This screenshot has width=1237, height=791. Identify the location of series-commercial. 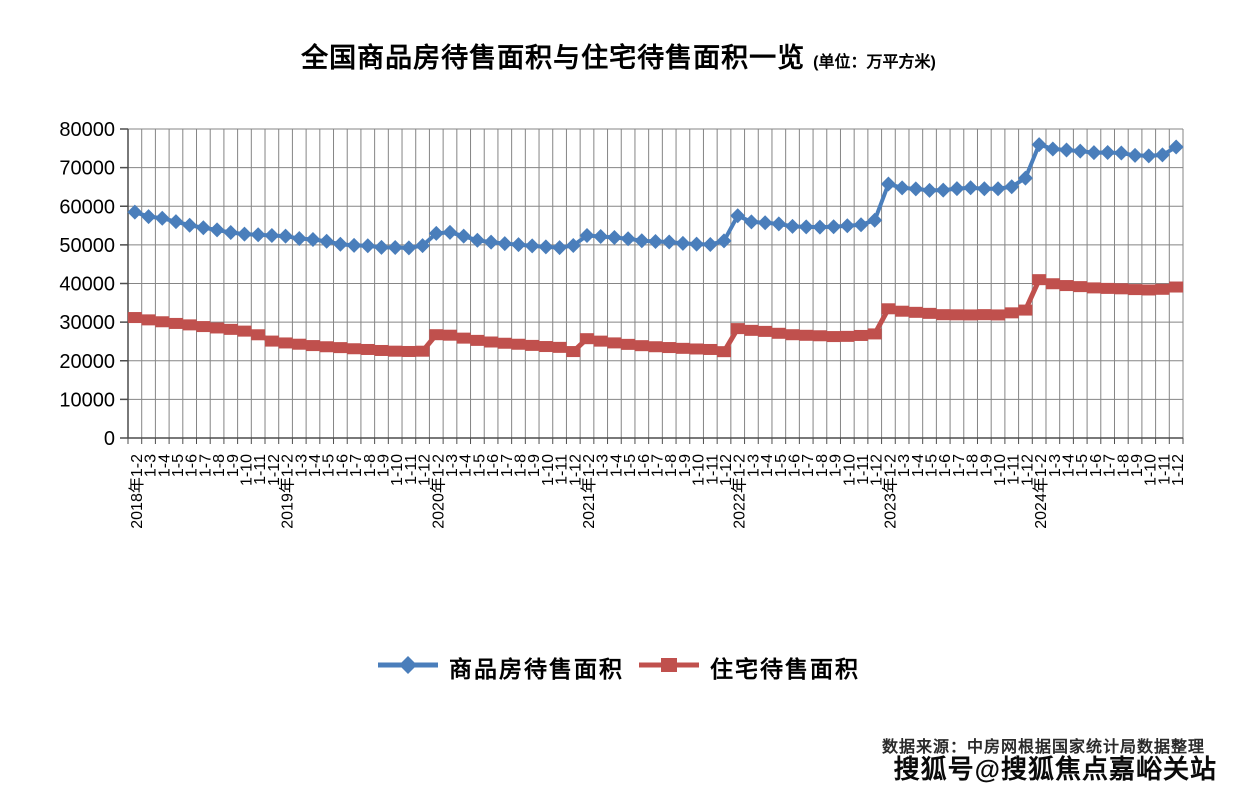
(655, 196).